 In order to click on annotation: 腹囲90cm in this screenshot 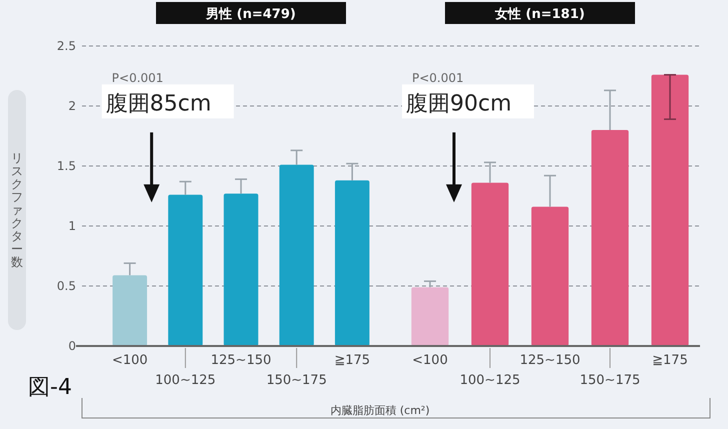, I will do `click(459, 103)`.